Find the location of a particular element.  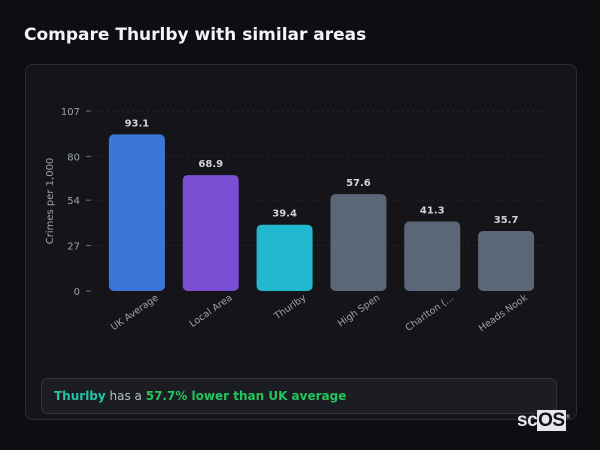

x-tick-label: Thurlby is located at coordinates (290, 307).